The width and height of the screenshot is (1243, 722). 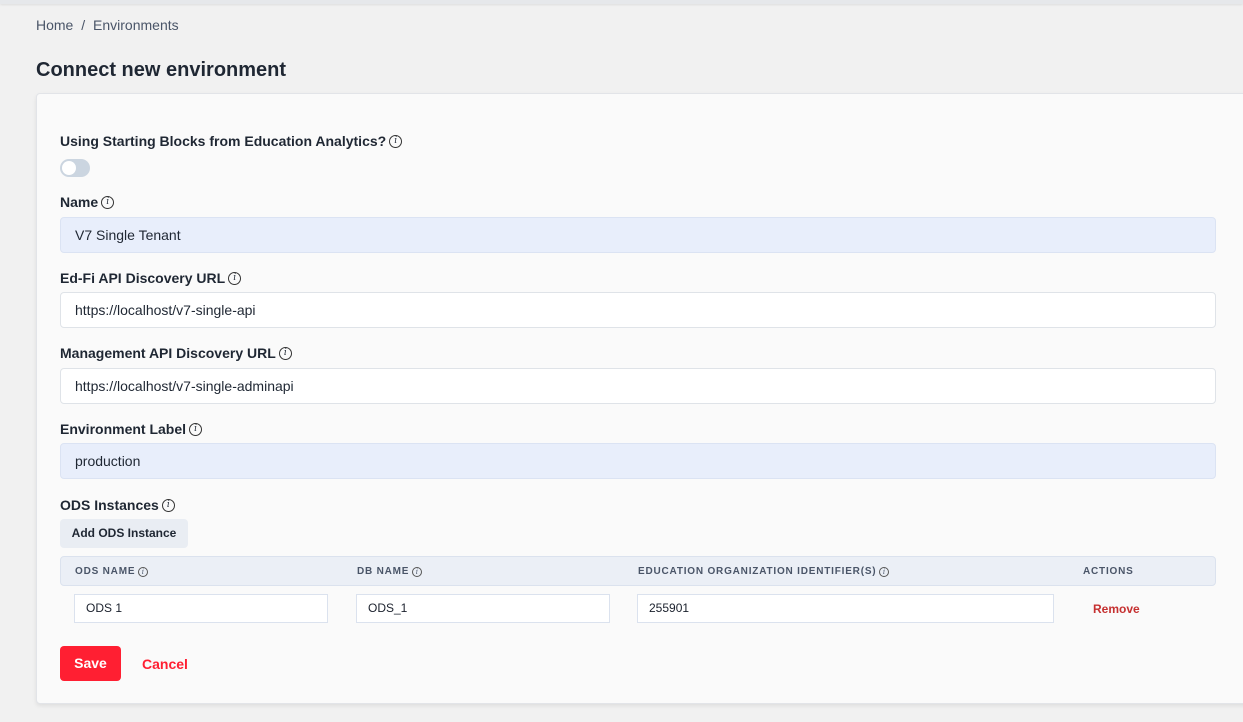 What do you see at coordinates (90, 663) in the screenshot?
I see `save-button: Save` at bounding box center [90, 663].